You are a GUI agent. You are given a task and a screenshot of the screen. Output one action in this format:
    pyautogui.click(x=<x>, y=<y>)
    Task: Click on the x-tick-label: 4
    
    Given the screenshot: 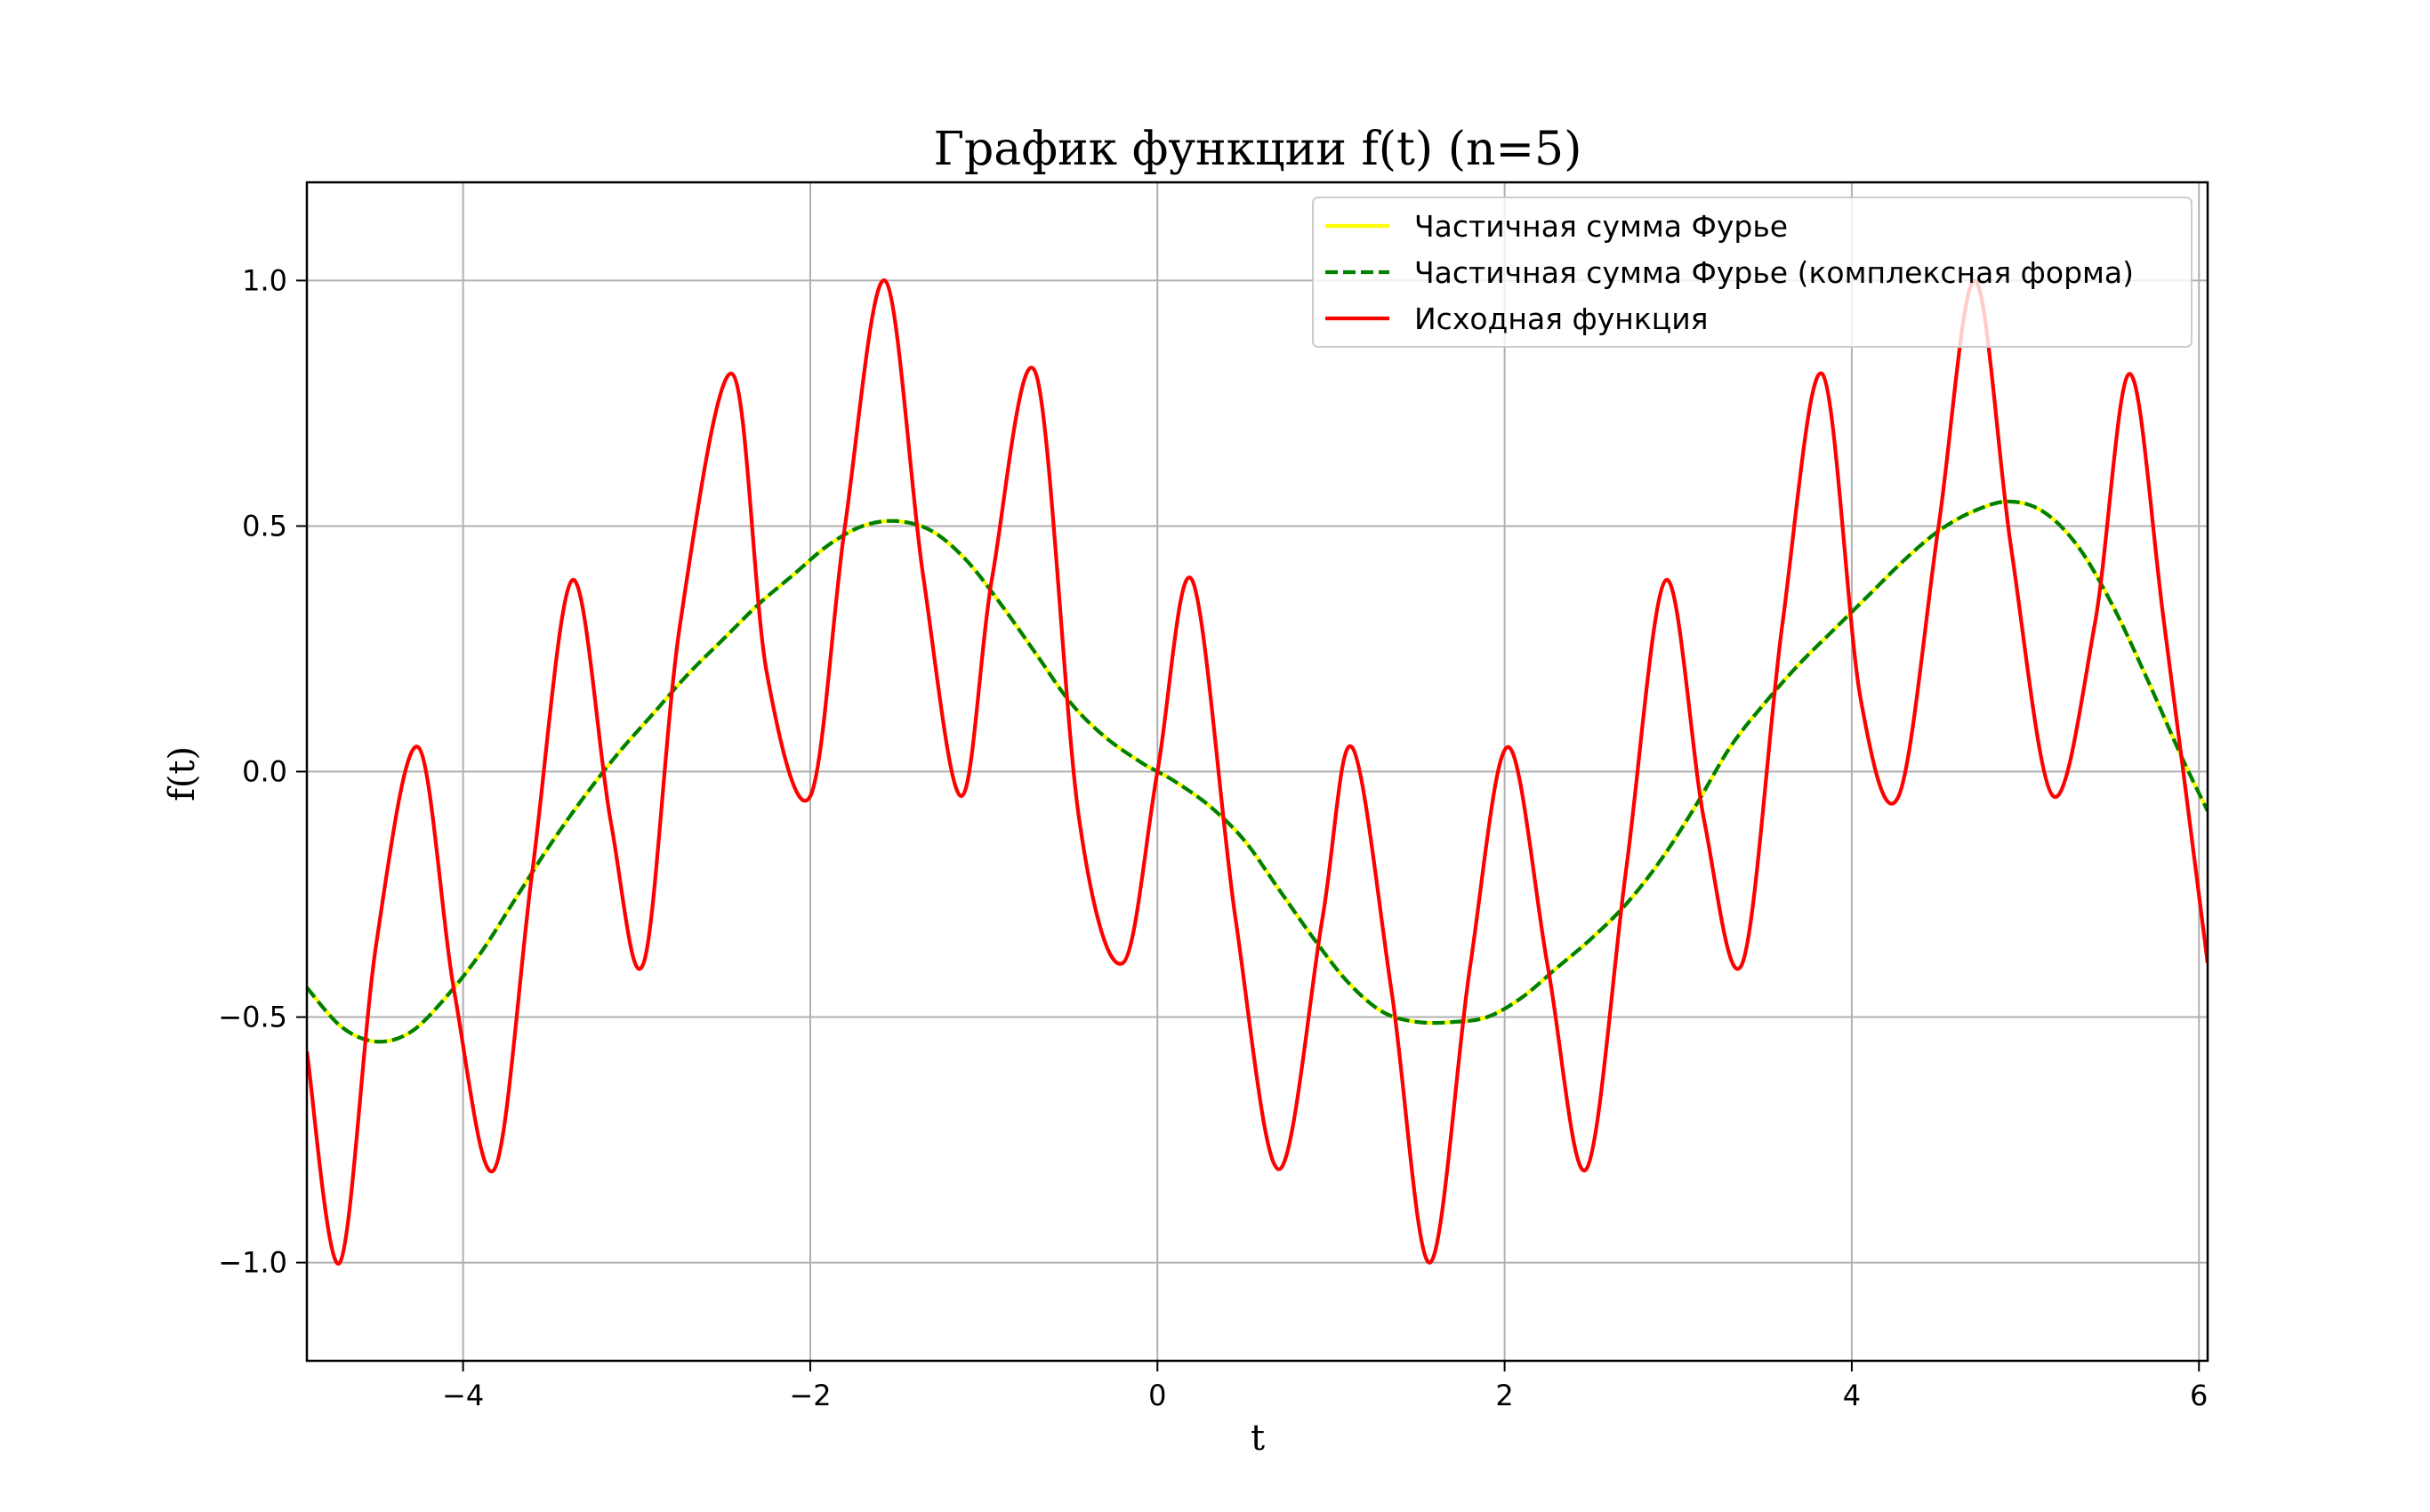 What is the action you would take?
    pyautogui.click(x=1852, y=1395)
    